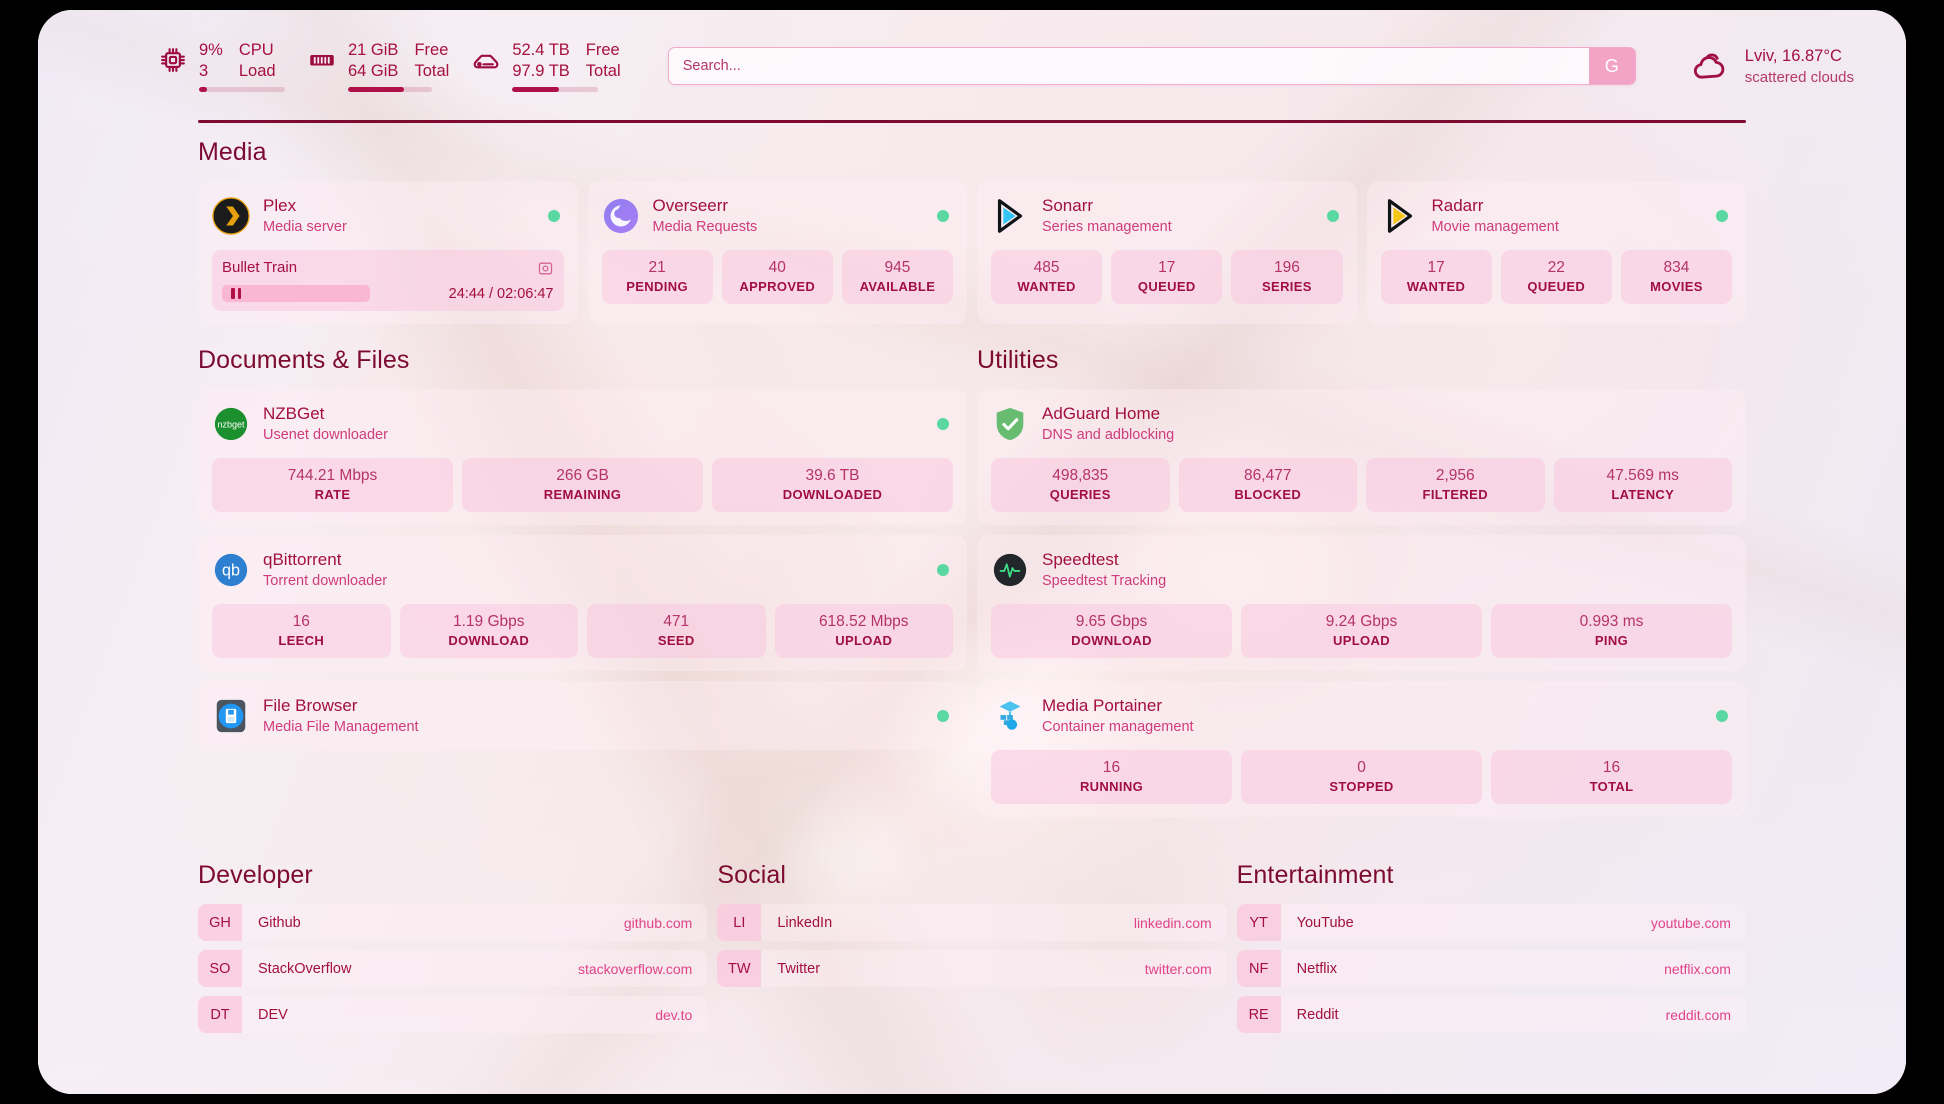 Image resolution: width=1944 pixels, height=1104 pixels. Describe the element at coordinates (341, 716) in the screenshot. I see `filebrowser-card-text: File Browser Media File Management` at that location.